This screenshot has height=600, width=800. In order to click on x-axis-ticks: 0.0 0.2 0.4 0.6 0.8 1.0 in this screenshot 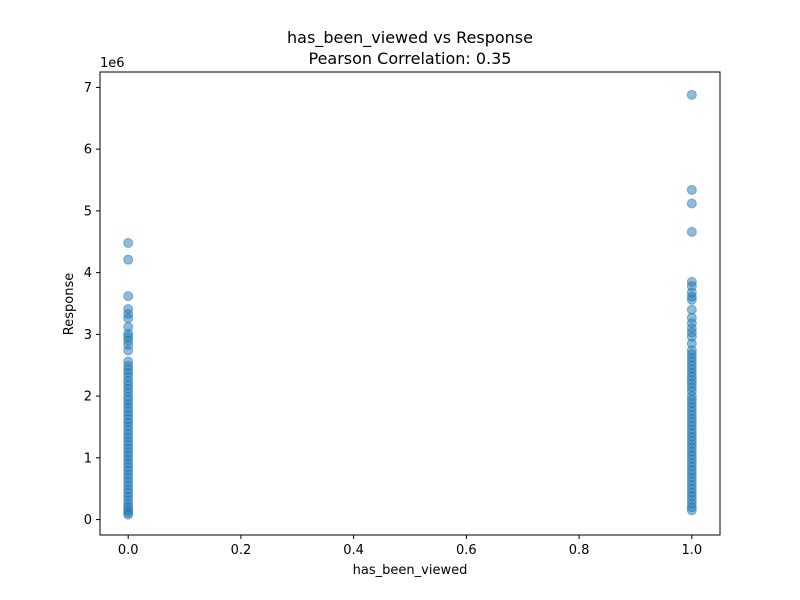, I will do `click(410, 546)`.